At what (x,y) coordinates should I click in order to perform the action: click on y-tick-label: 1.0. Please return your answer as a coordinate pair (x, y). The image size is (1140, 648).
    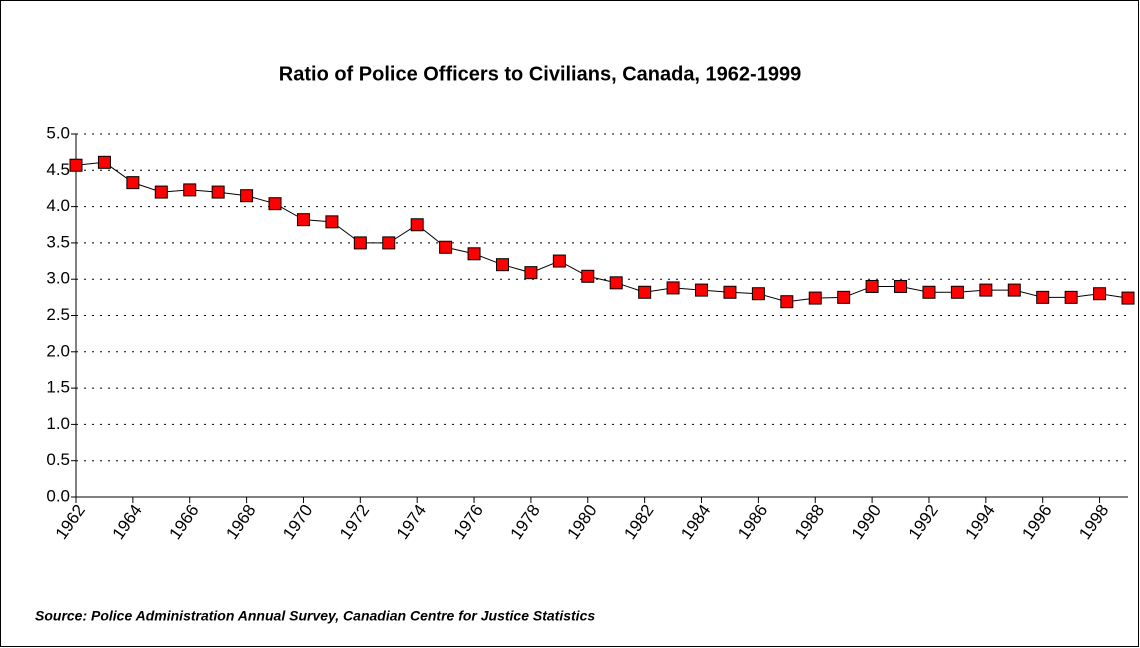
    Looking at the image, I should click on (58, 423).